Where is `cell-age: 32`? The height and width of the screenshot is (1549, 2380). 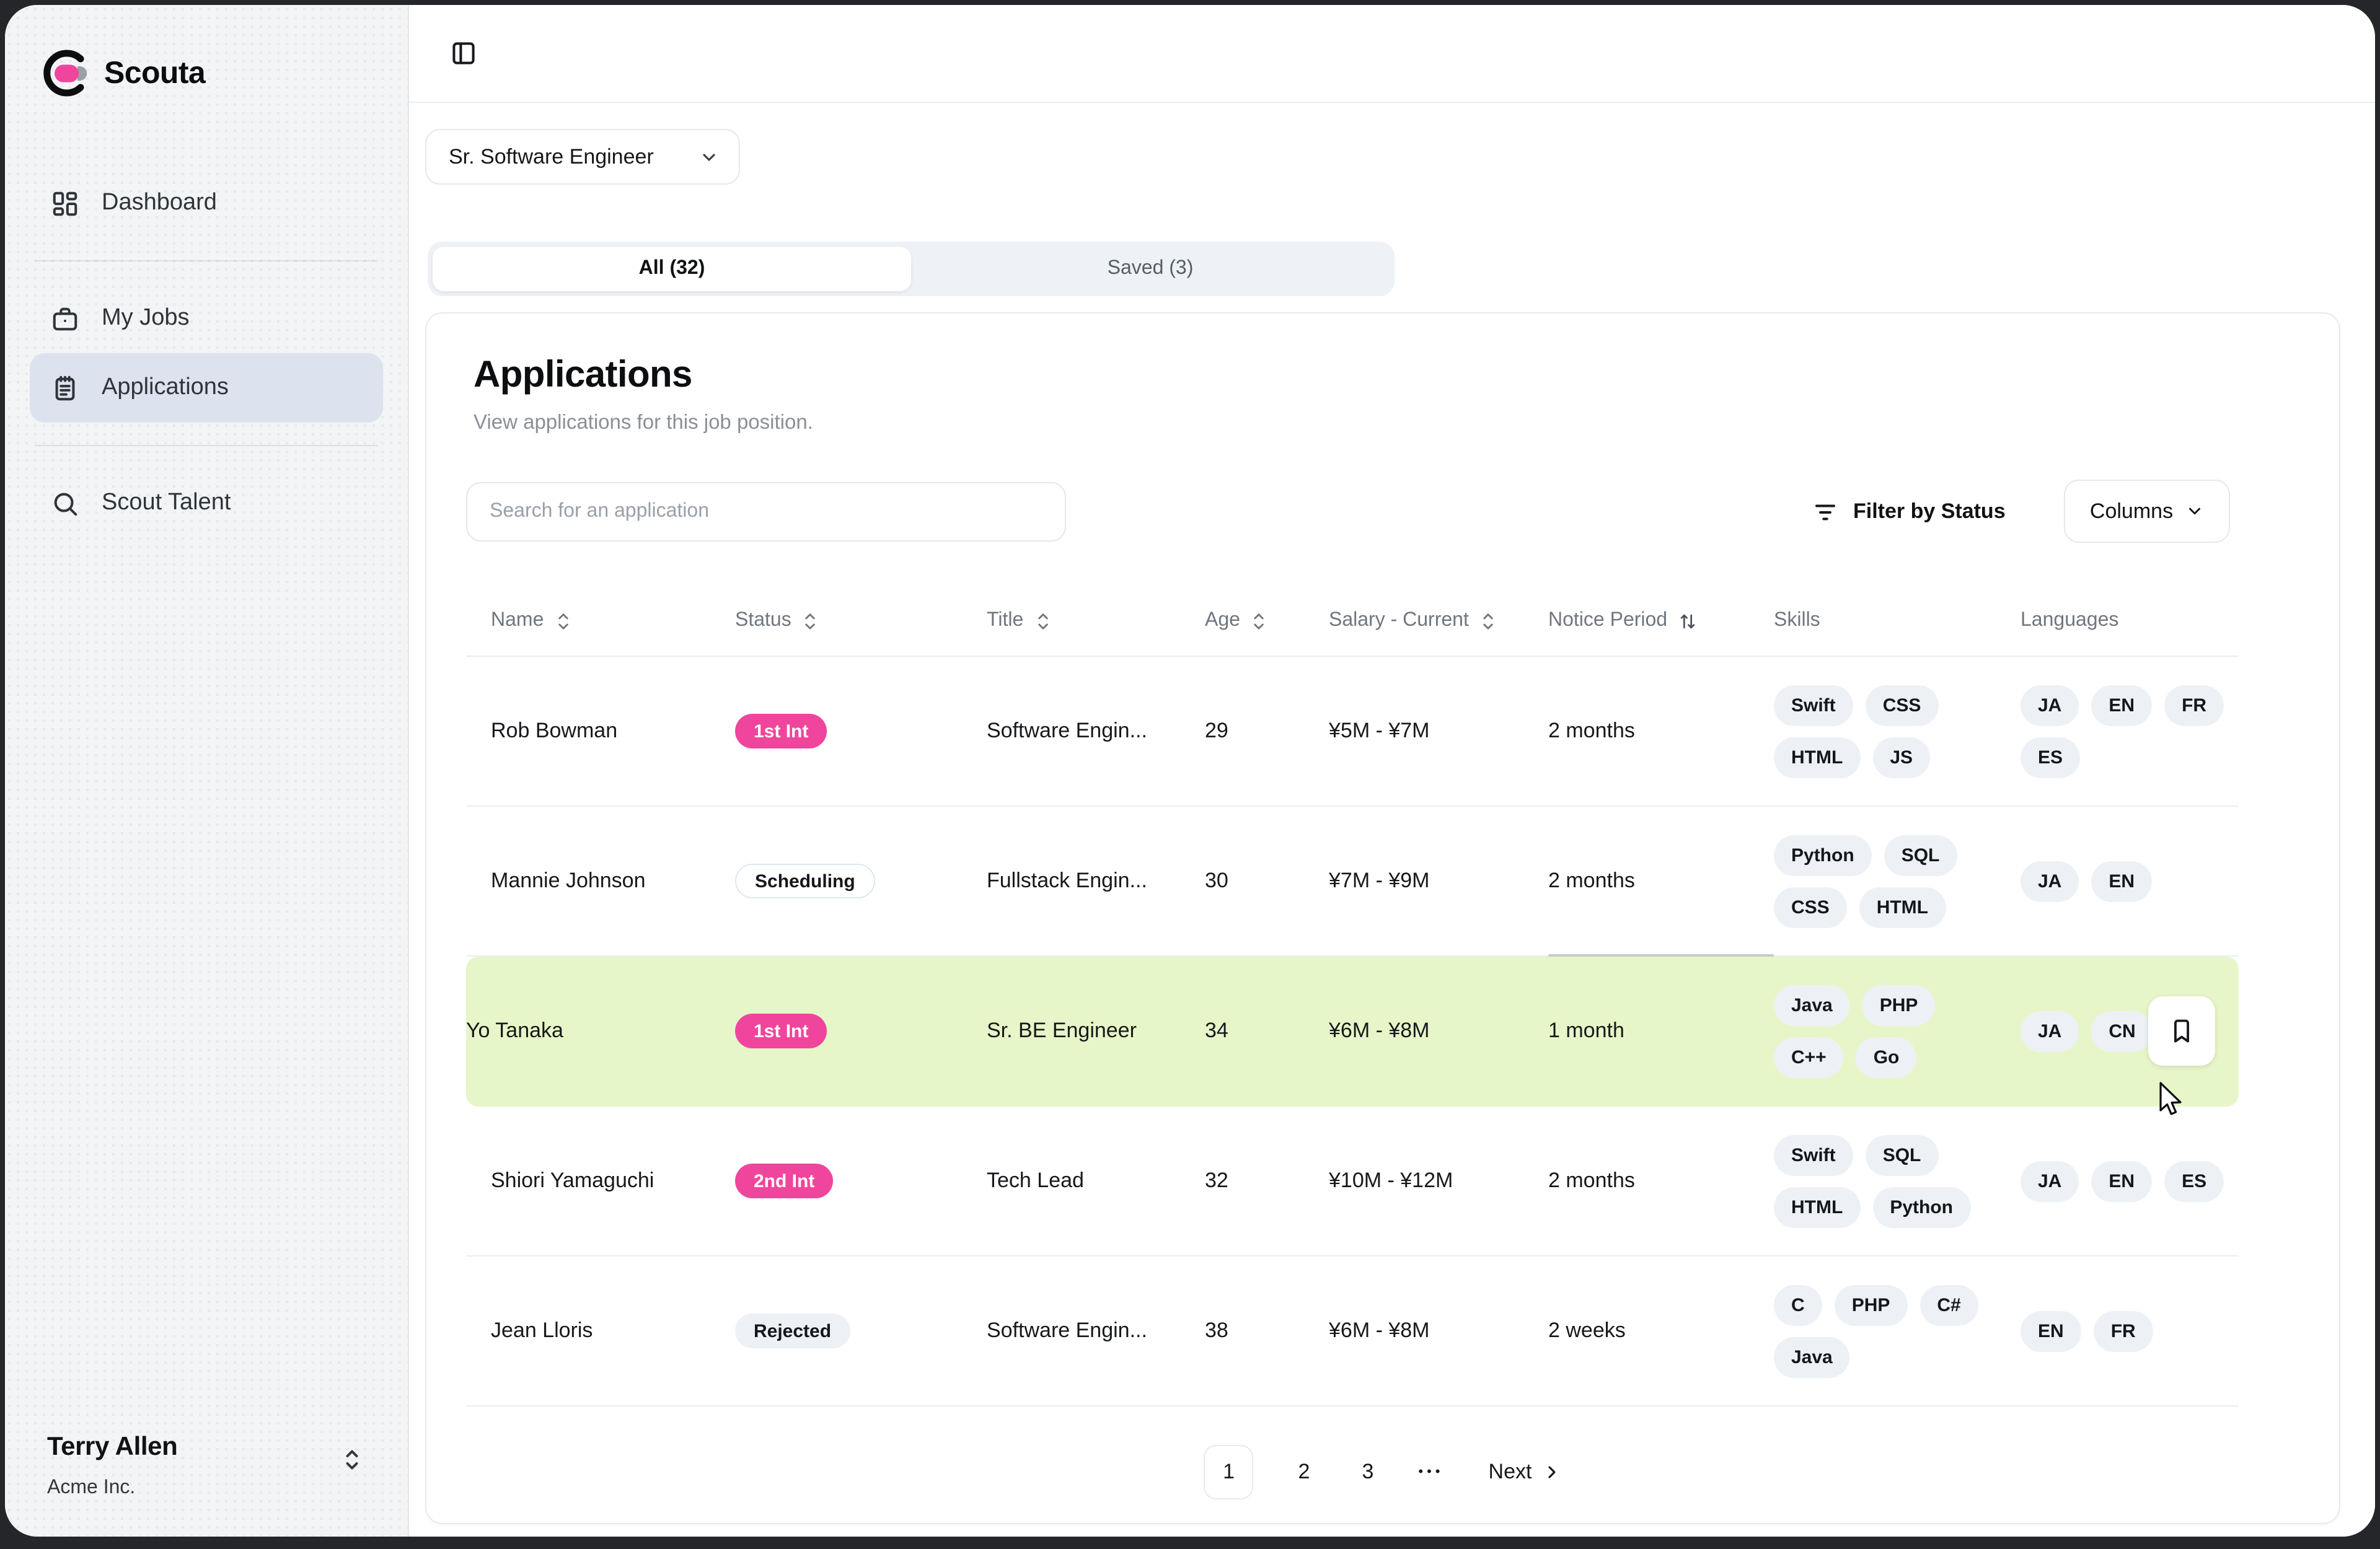 cell-age: 32 is located at coordinates (1216, 1180).